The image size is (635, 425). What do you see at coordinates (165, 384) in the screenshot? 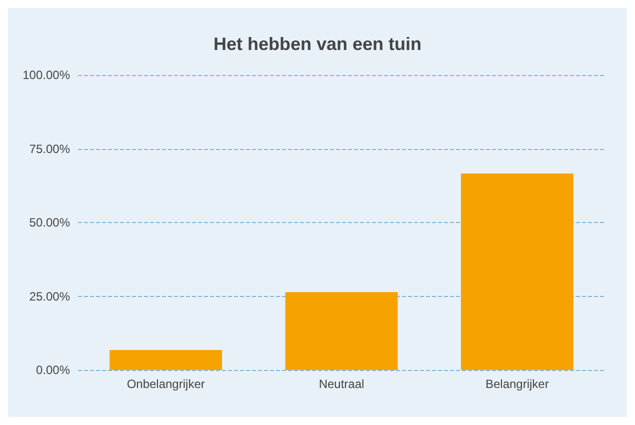
I see `x-tick-label: Onbelangrijker` at bounding box center [165, 384].